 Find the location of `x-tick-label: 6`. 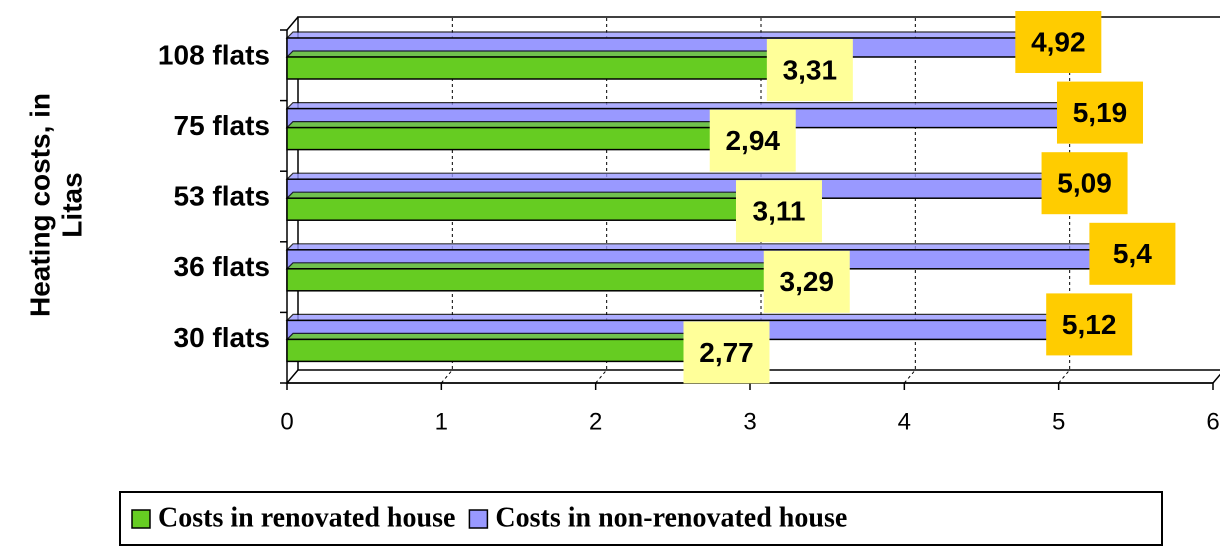

x-tick-label: 6 is located at coordinates (1212, 421).